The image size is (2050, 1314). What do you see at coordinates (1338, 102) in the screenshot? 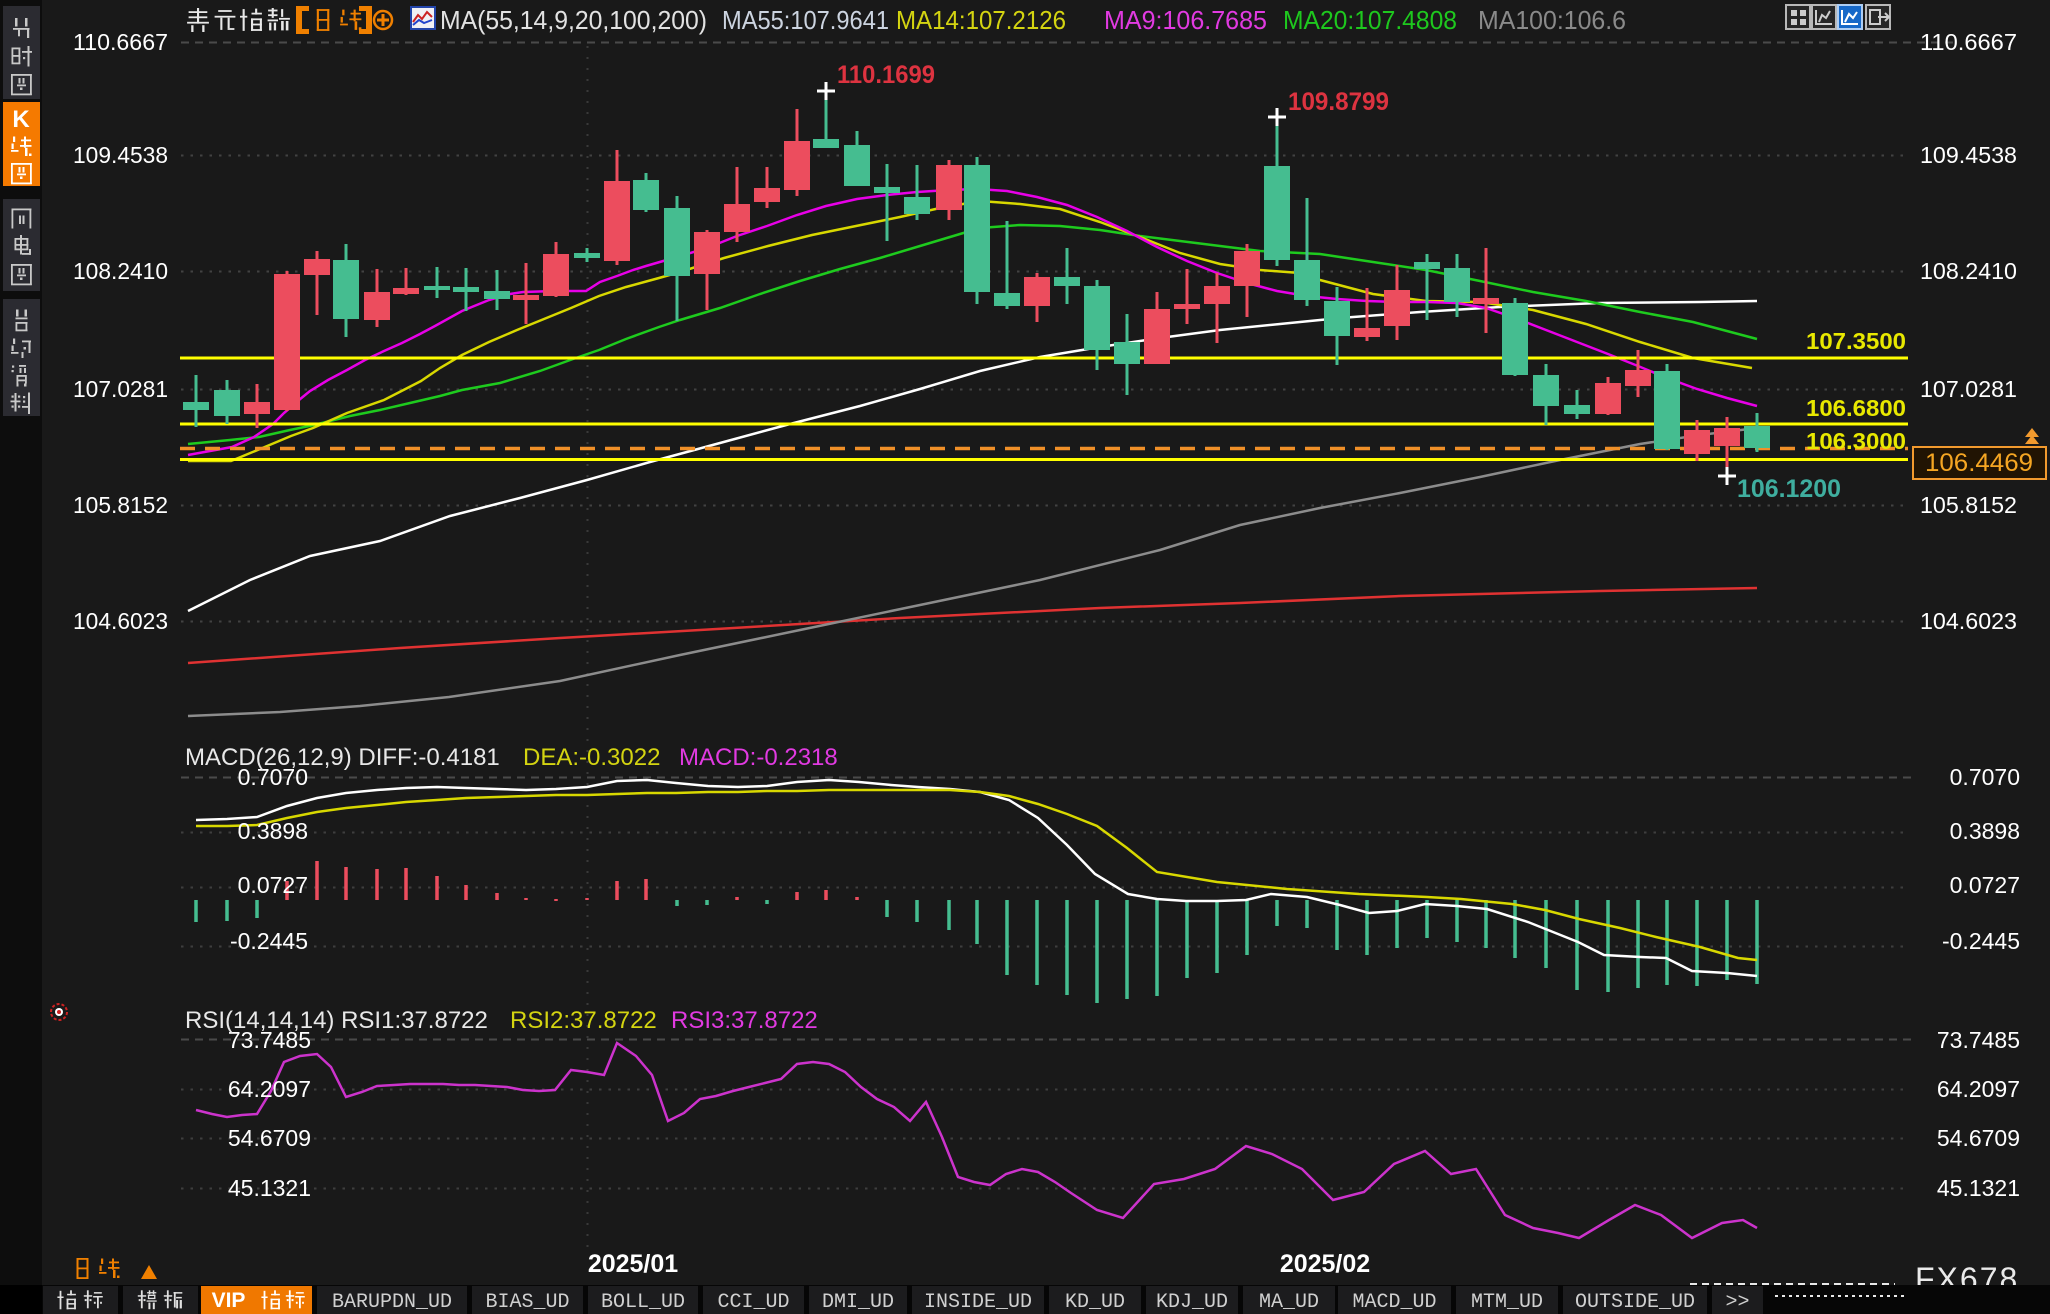
I see `svg-text: 109.8799` at bounding box center [1338, 102].